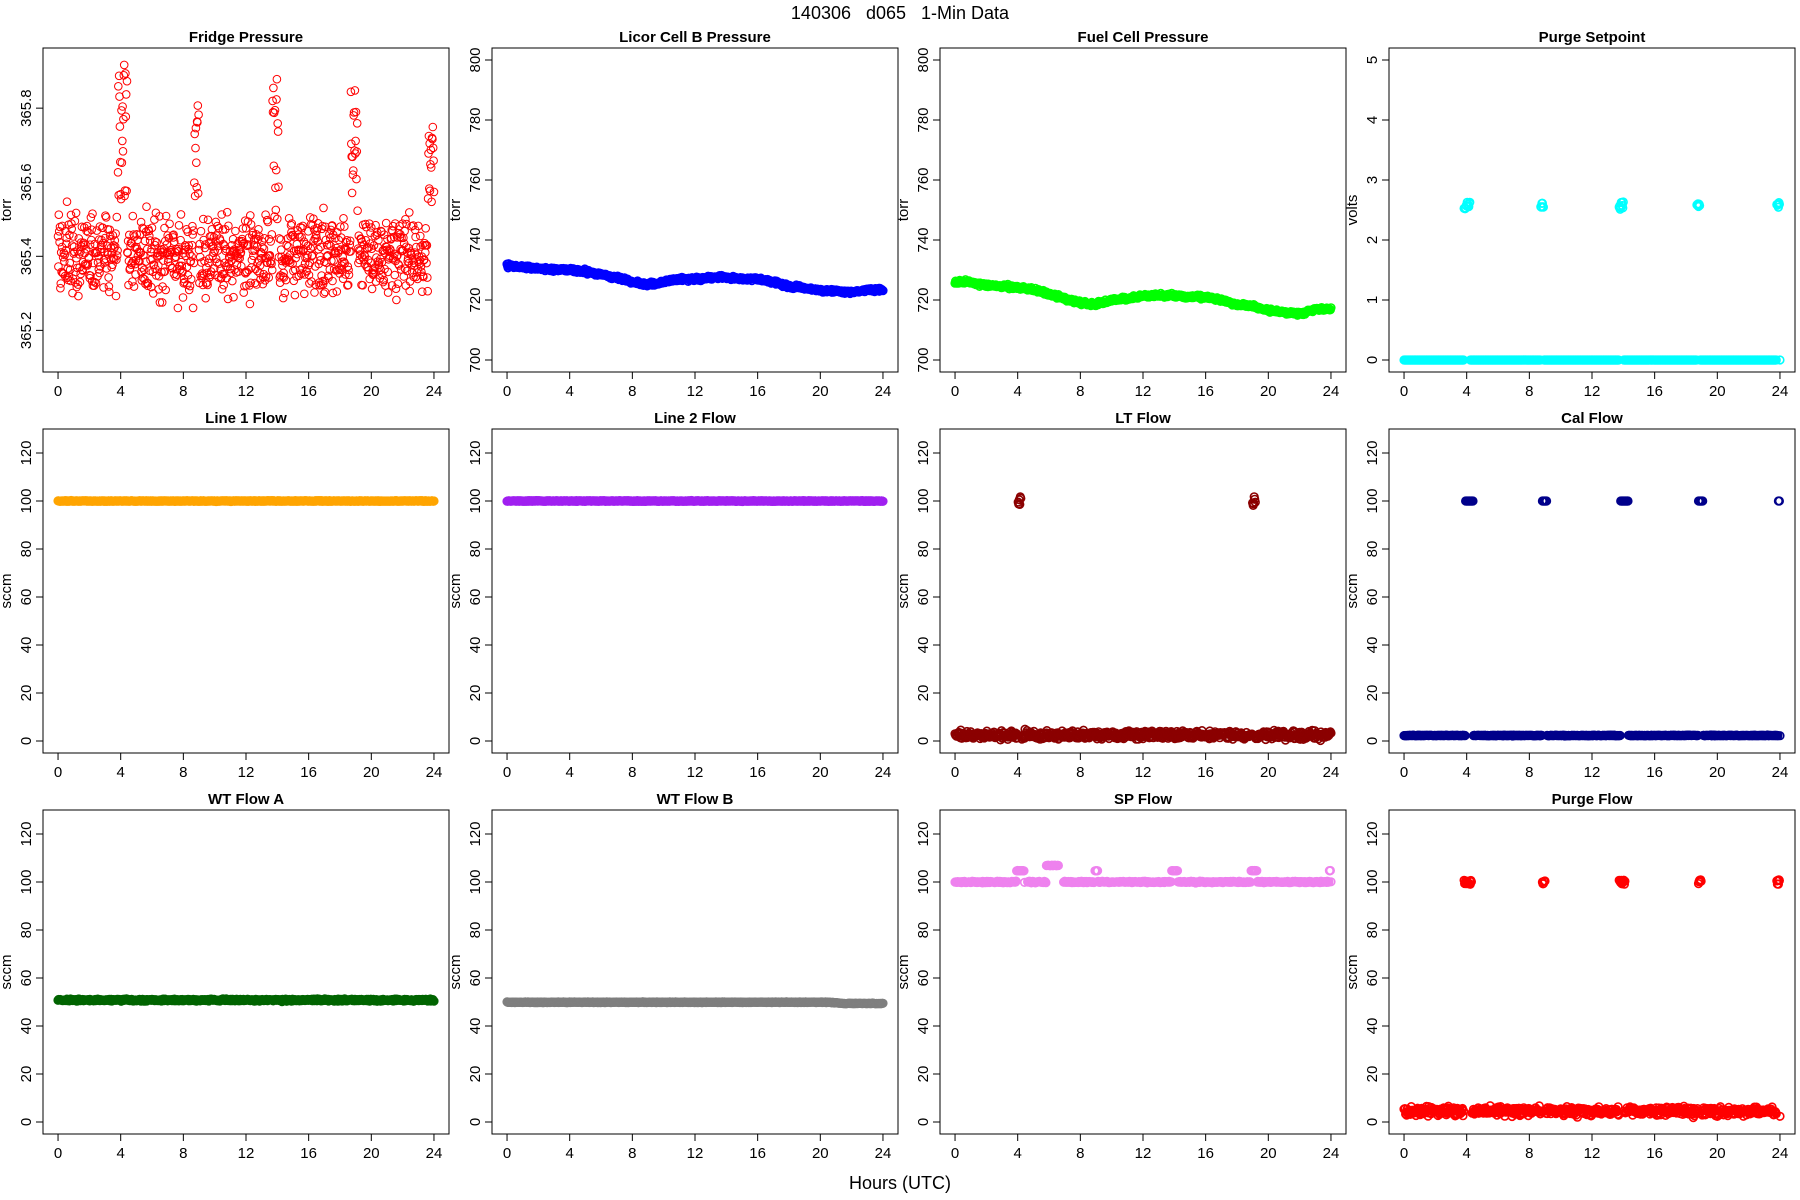 The height and width of the screenshot is (1200, 1800). I want to click on y-tick-label: 780, so click(475, 119).